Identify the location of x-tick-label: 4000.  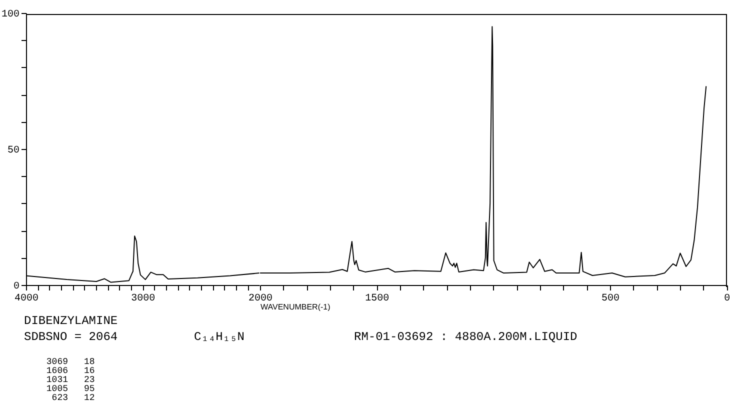
(26, 299).